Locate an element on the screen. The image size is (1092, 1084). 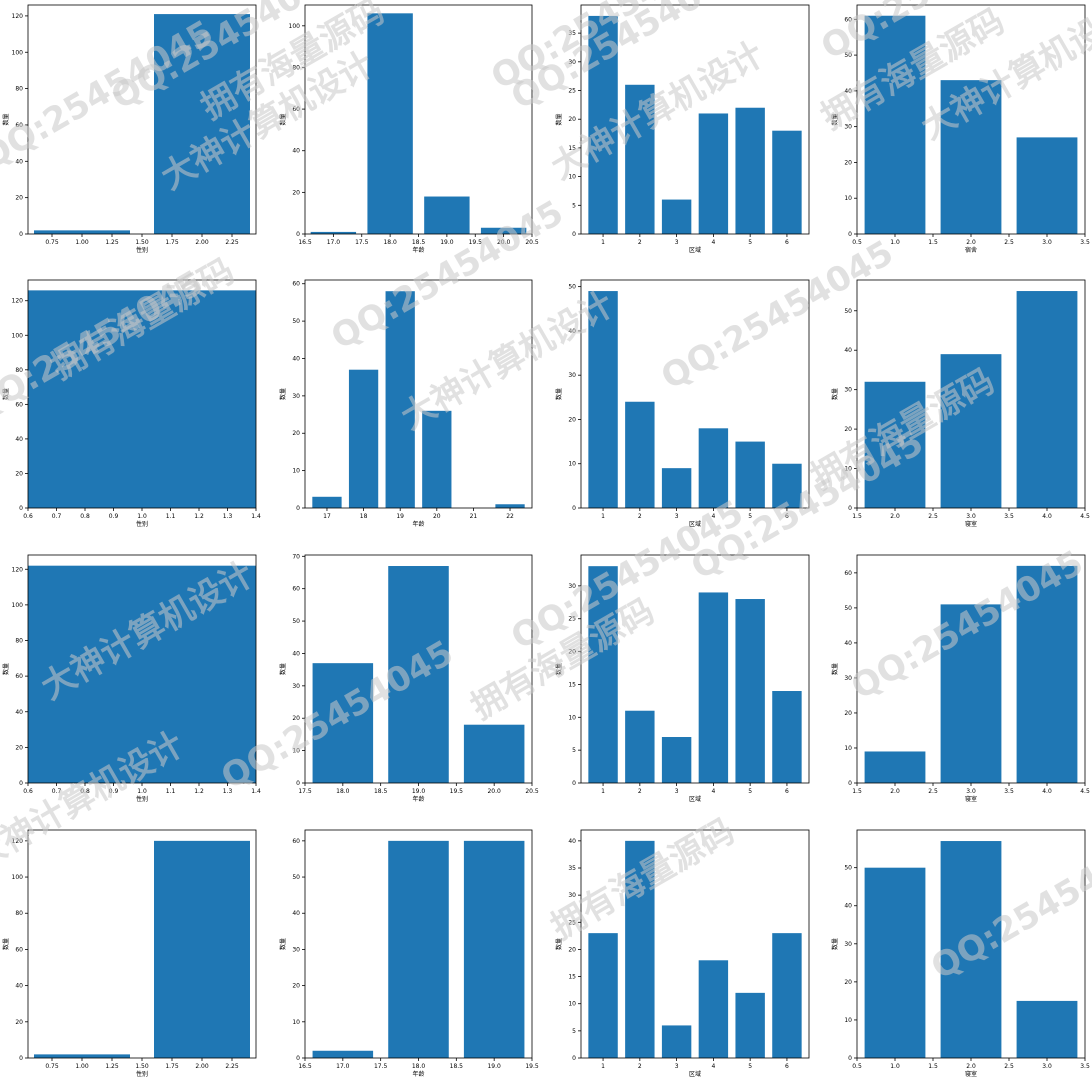
y-tick-label: 10 is located at coordinates (296, 751).